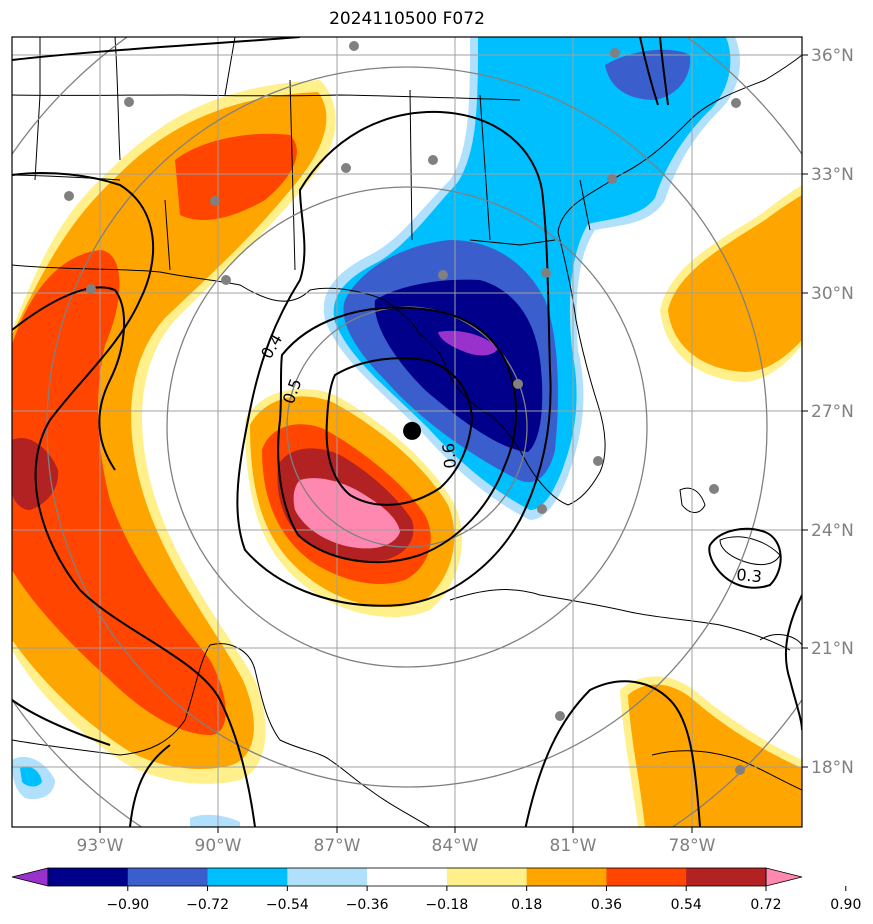 The image size is (873, 924). I want to click on lat-label: 36°N, so click(832, 56).